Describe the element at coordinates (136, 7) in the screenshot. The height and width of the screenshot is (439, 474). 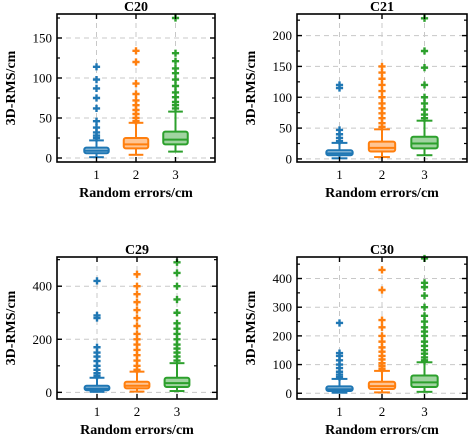
I see `chart-title: C20` at that location.